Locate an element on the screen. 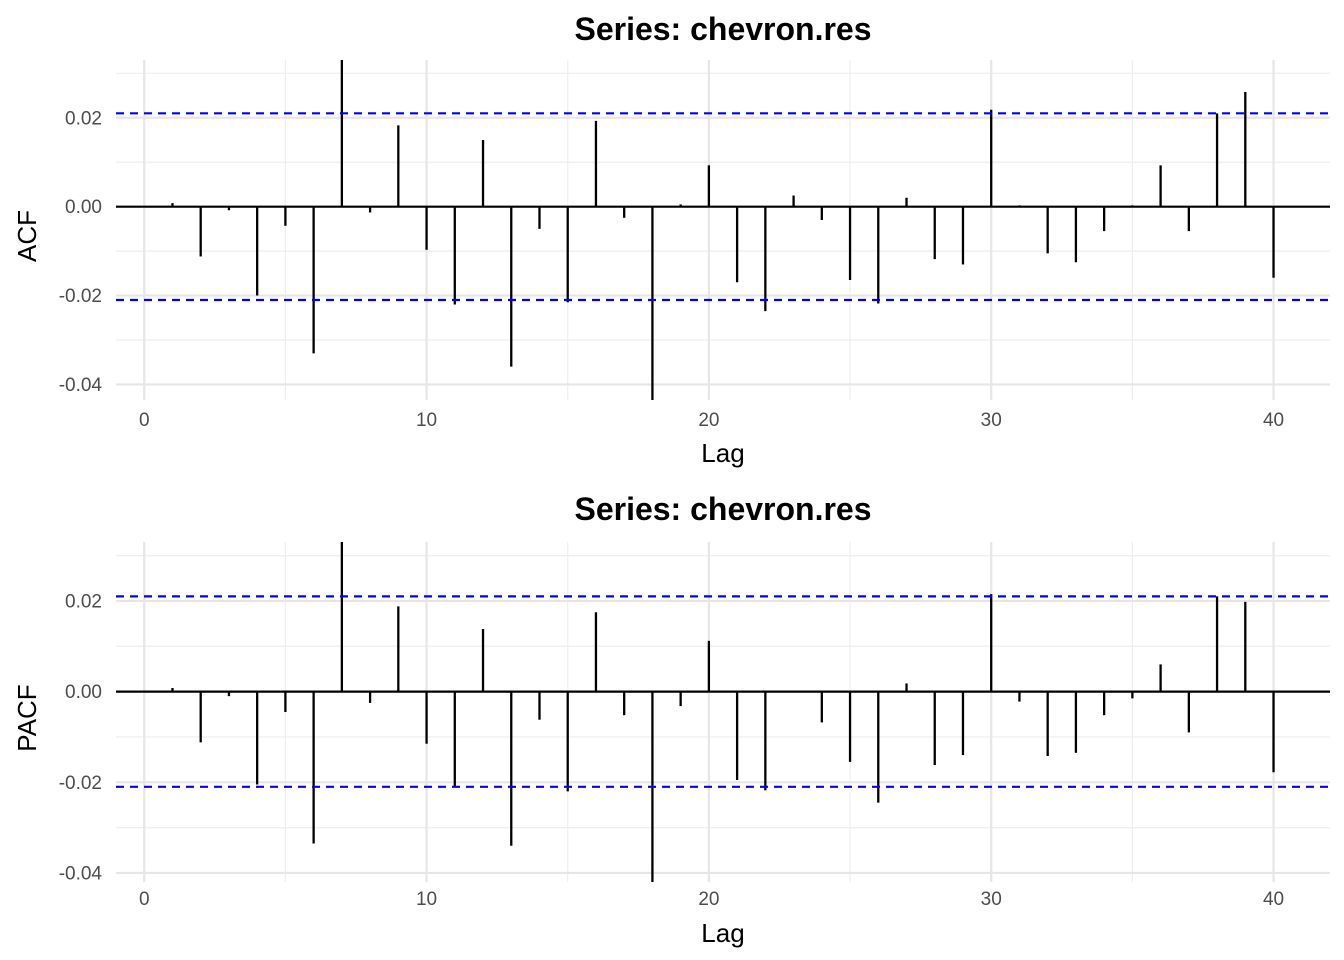 The height and width of the screenshot is (960, 1344). y-axis-title: ACF is located at coordinates (27, 236).